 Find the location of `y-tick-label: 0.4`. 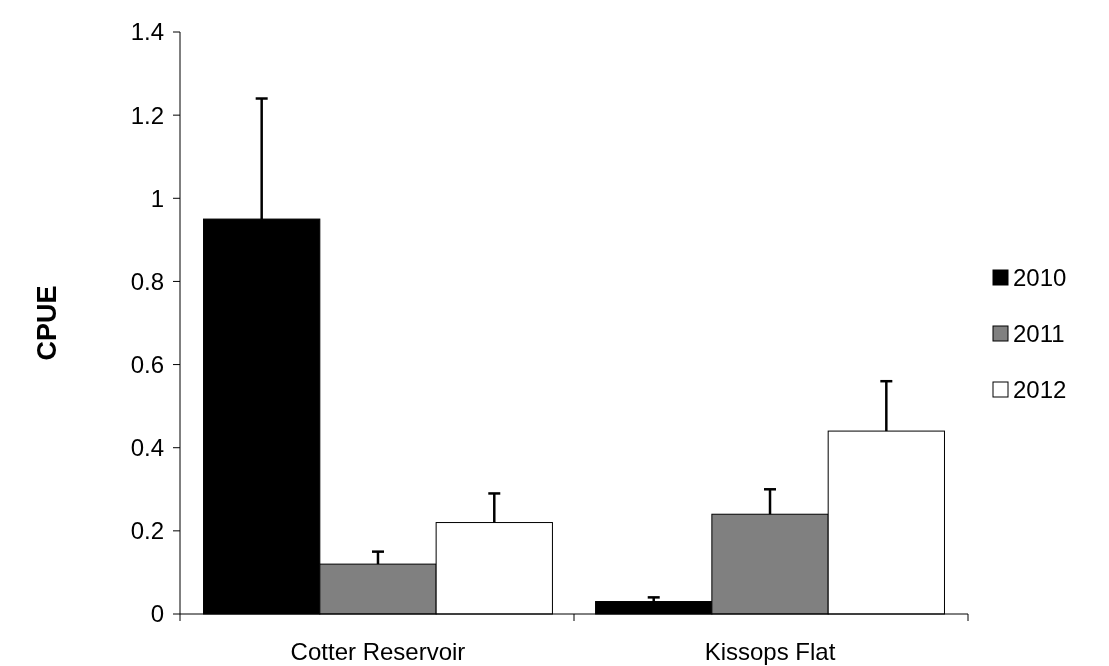

y-tick-label: 0.4 is located at coordinates (147, 448).